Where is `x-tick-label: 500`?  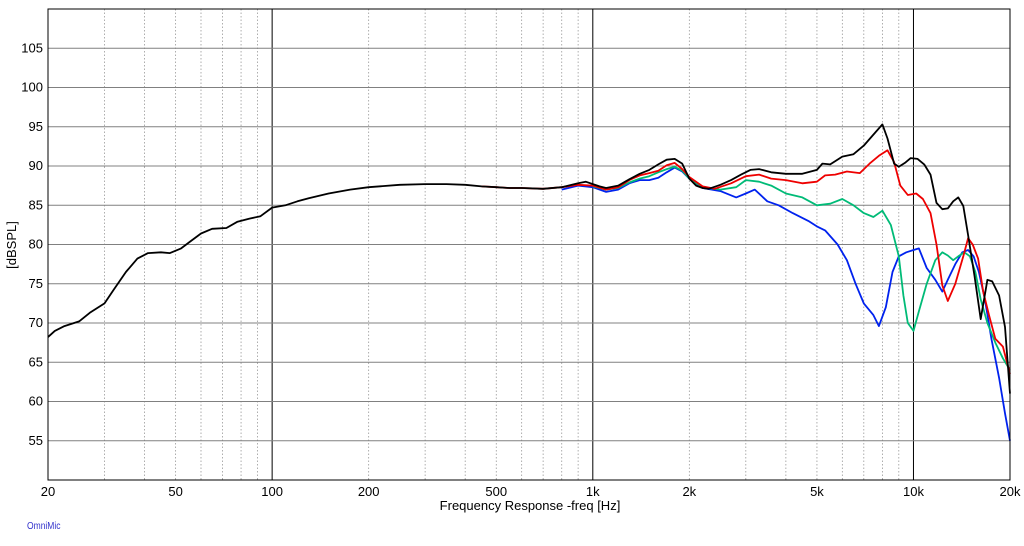 x-tick-label: 500 is located at coordinates (496, 491).